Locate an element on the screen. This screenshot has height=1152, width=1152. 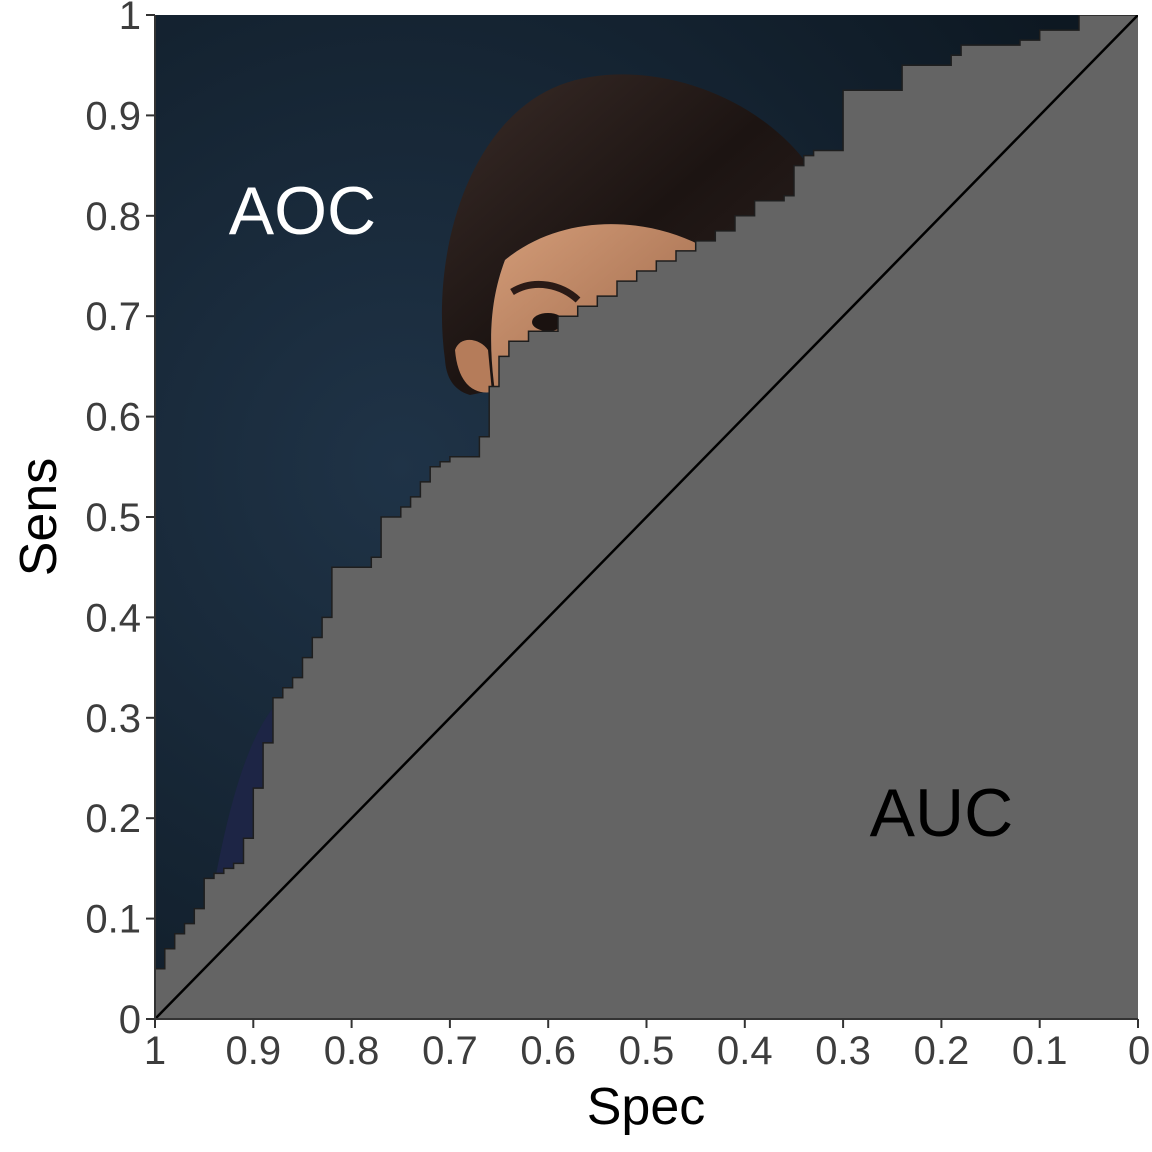
x-tick-label: 0.3 is located at coordinates (843, 1051).